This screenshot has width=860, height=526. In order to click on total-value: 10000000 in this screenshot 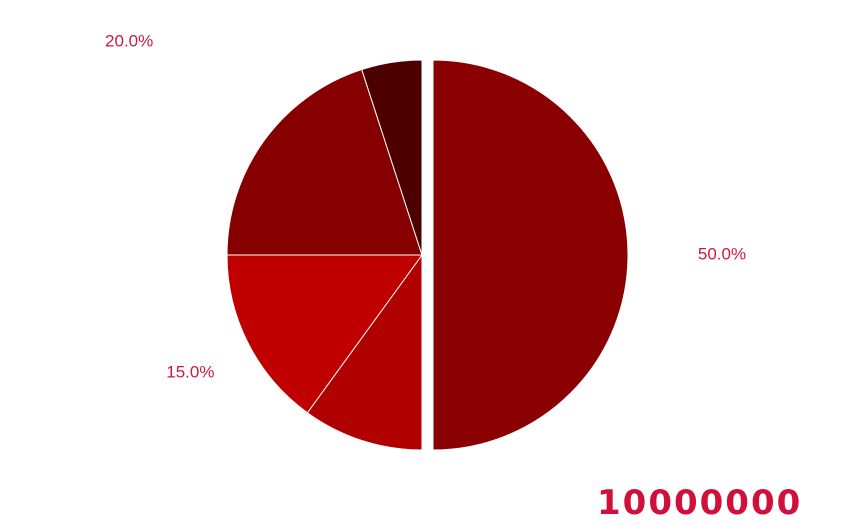, I will do `click(700, 503)`.